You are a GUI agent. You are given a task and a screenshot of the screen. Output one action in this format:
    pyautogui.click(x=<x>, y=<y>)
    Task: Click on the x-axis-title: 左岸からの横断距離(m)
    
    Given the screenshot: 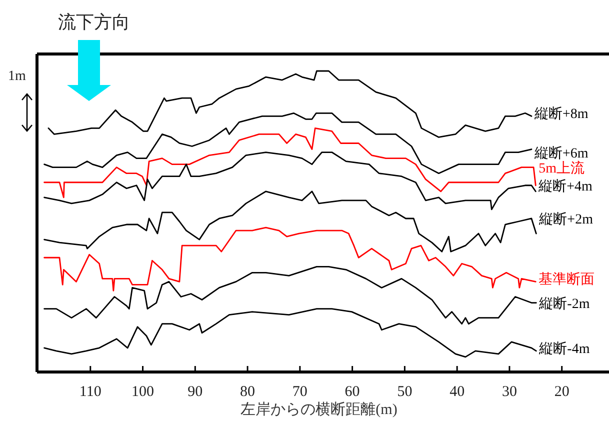 What is the action you would take?
    pyautogui.click(x=319, y=409)
    